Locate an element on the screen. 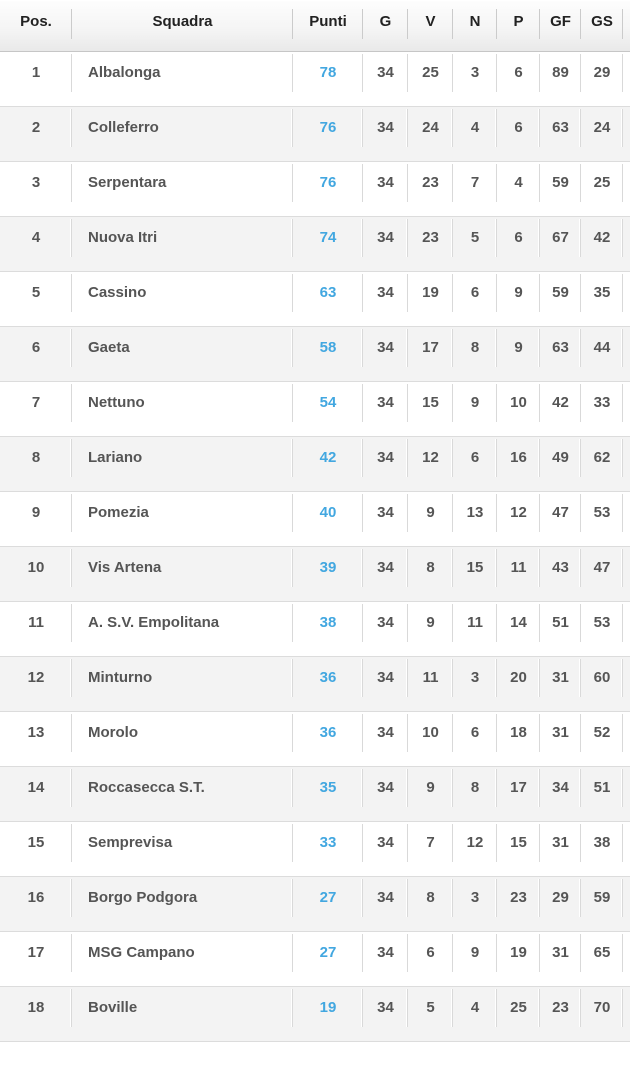 The height and width of the screenshot is (1079, 630). table-row: 8 Lariano 42 34 12 6 16 49 62 is located at coordinates (315, 464).